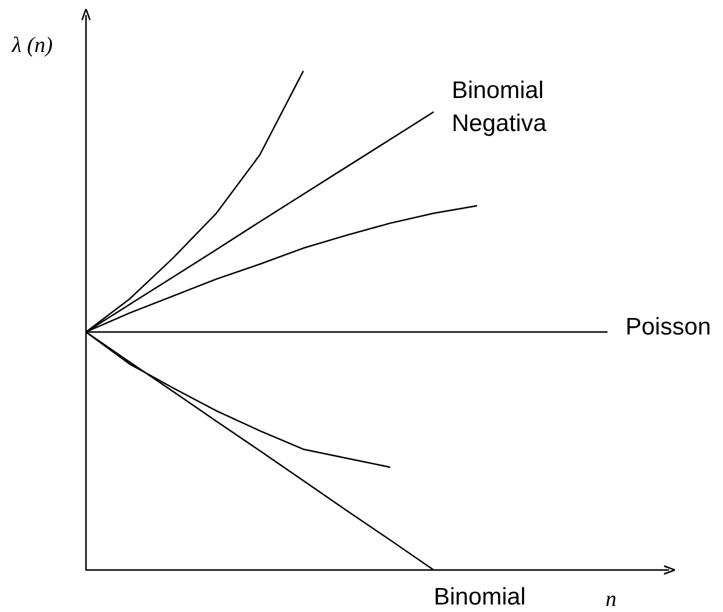 This screenshot has height=612, width=723. I want to click on x-axis-title: n, so click(611, 598).